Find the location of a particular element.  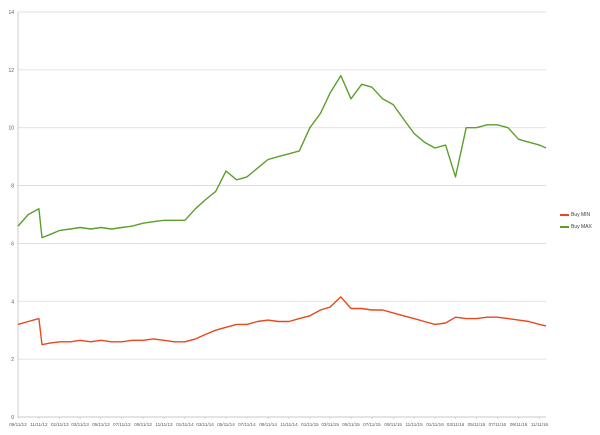

x-tick-label: 07/11/15 is located at coordinates (372, 424).